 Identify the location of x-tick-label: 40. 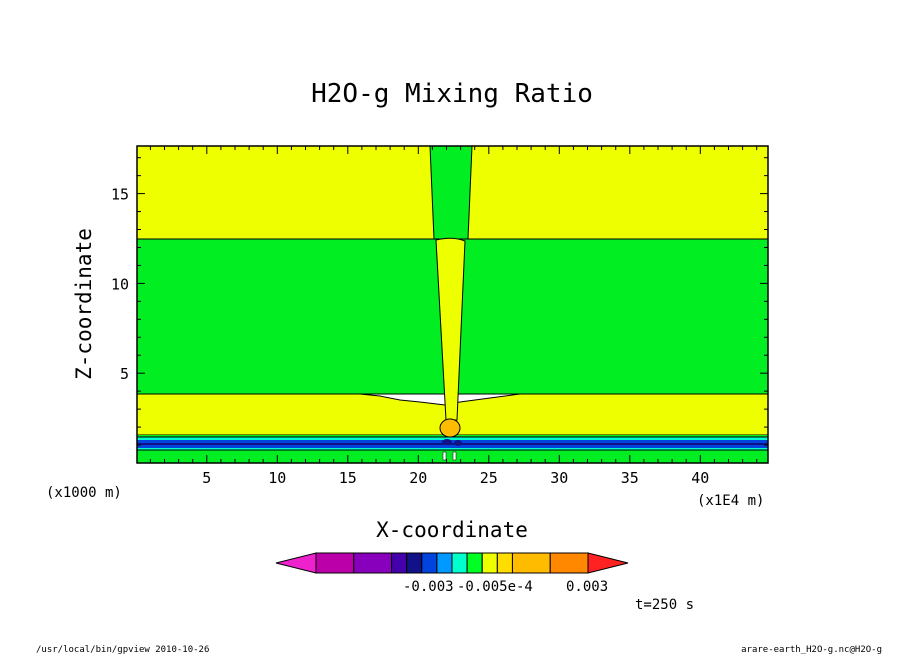
(700, 478).